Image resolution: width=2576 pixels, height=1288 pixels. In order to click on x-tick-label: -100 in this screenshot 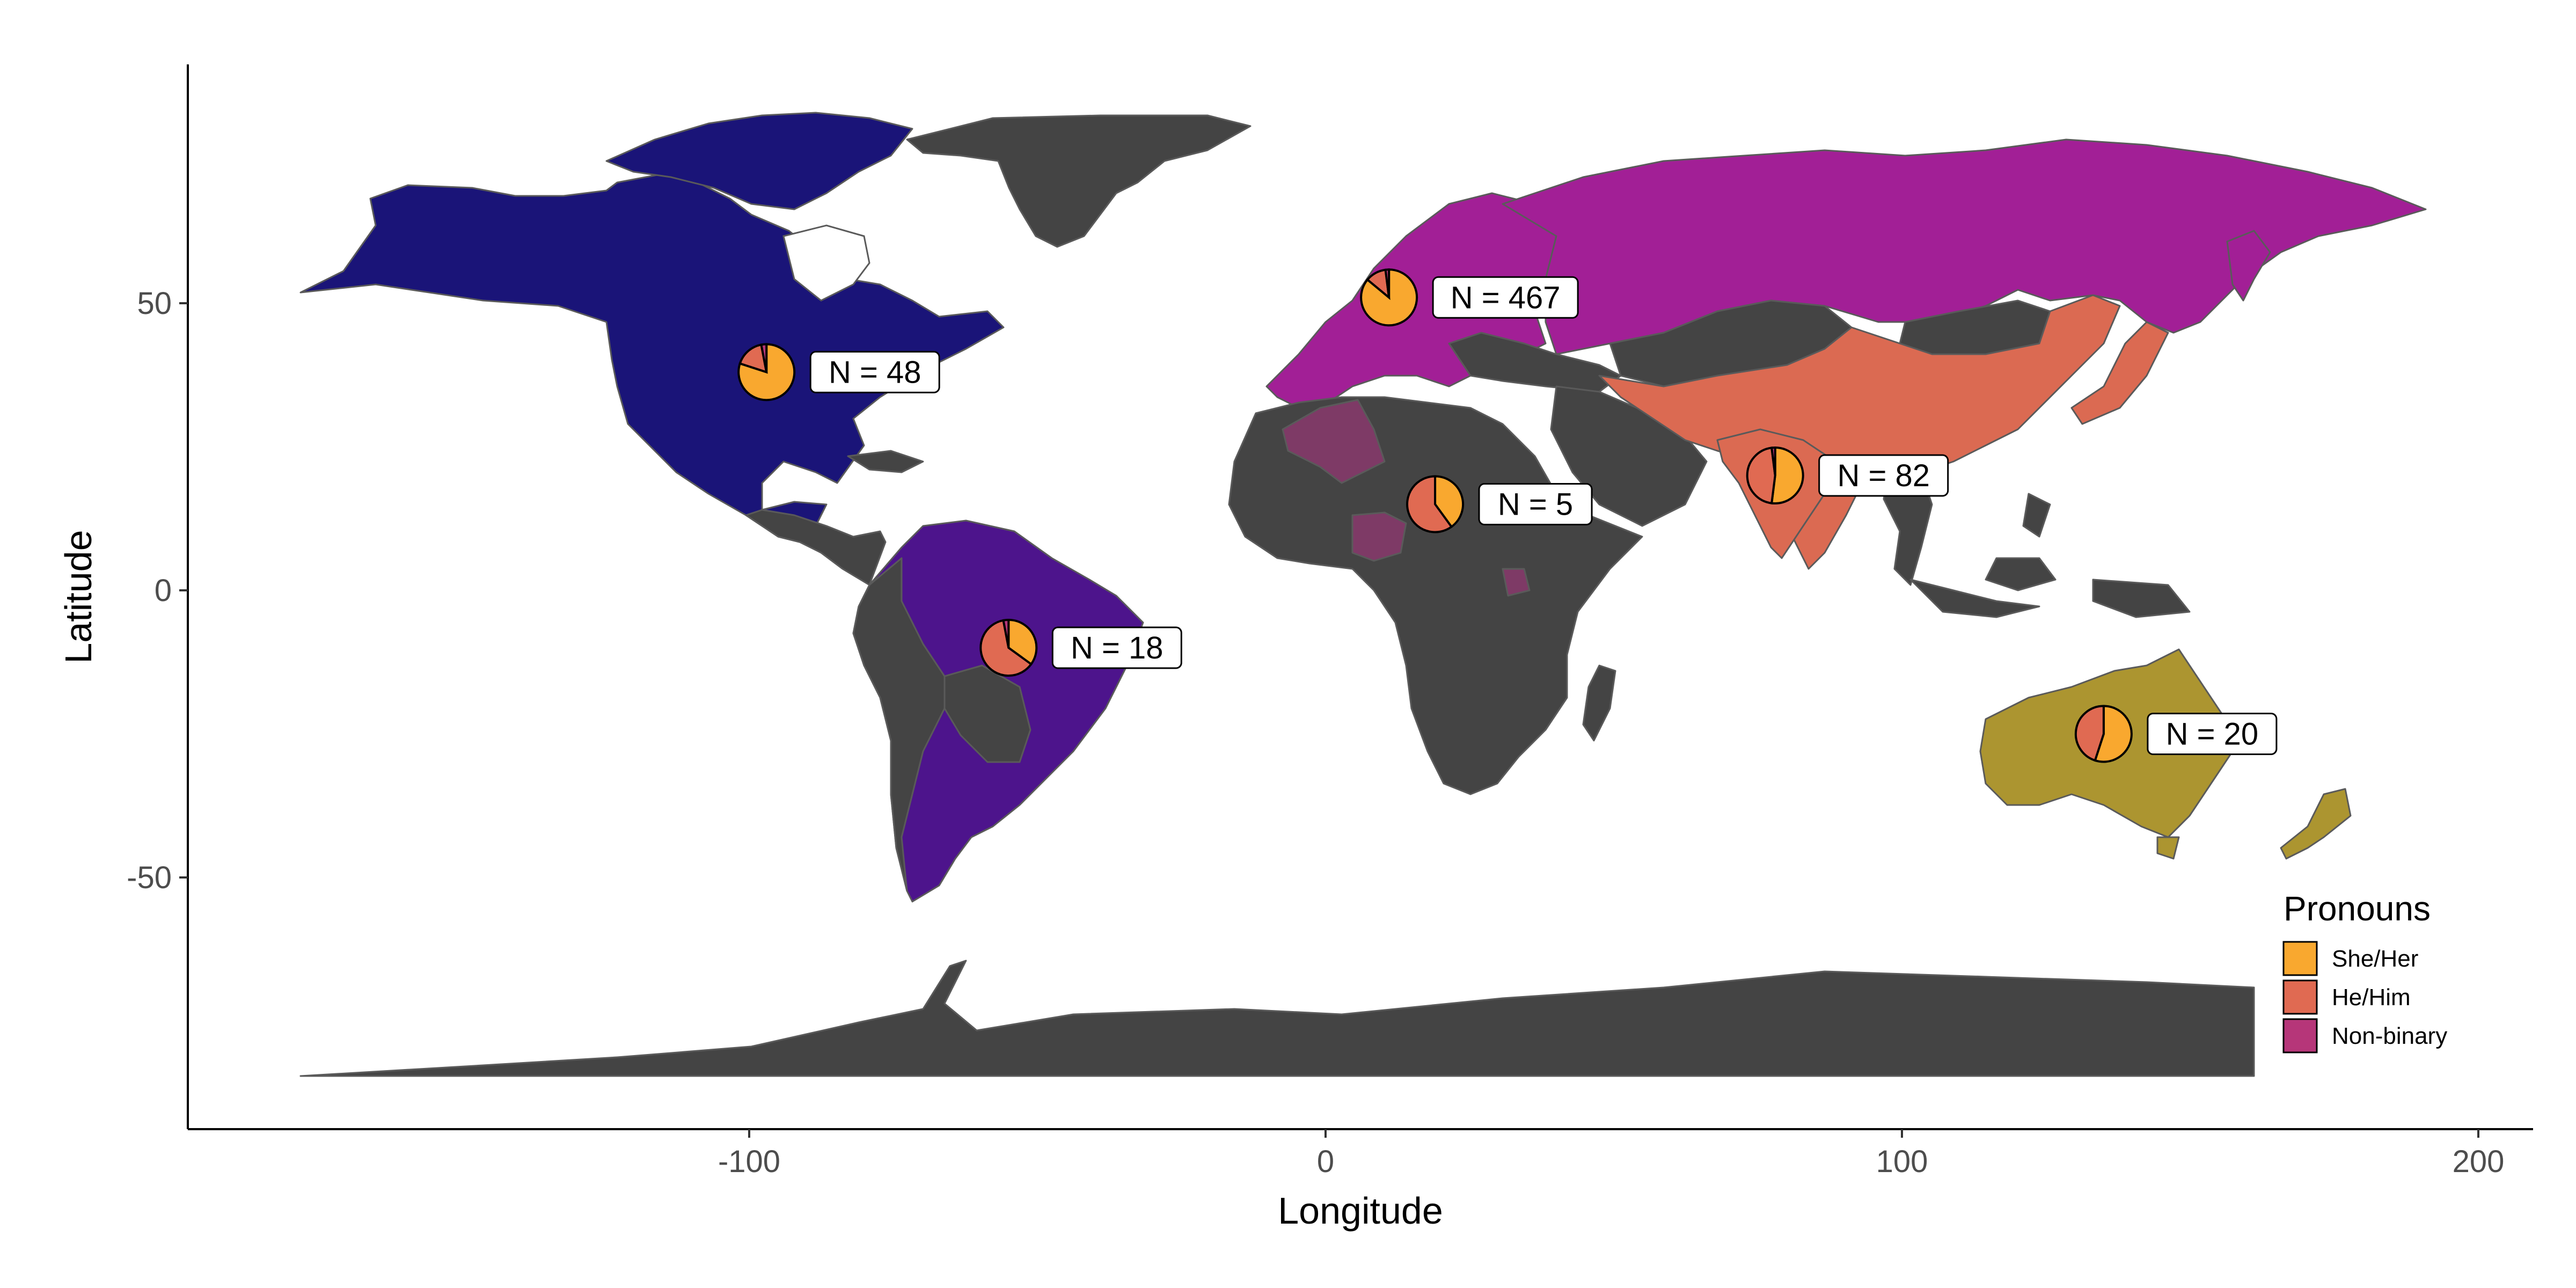, I will do `click(749, 1161)`.